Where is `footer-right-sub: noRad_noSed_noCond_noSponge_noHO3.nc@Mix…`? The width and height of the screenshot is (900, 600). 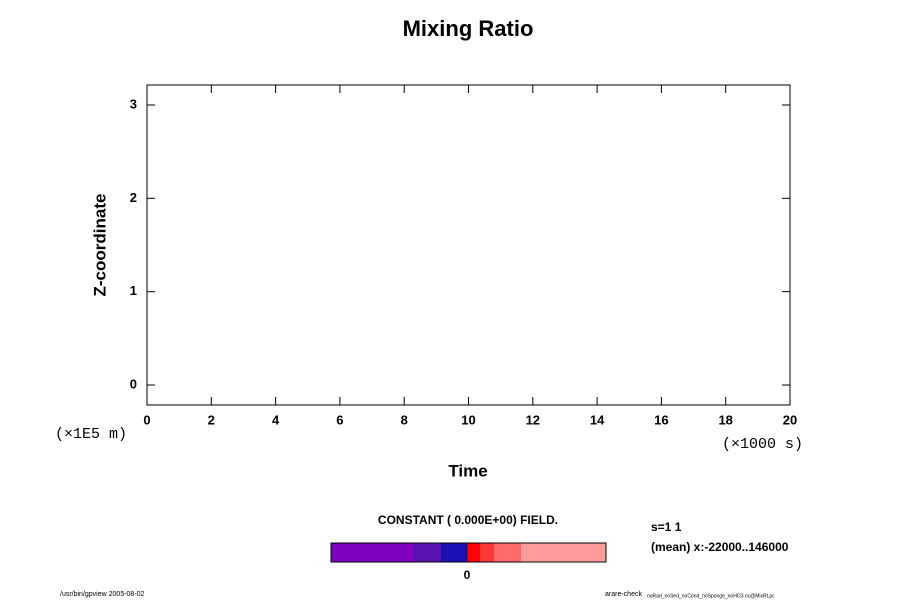
footer-right-sub: noRad_noSed_noCond_noSponge_noHO3.nc@Mix… is located at coordinates (711, 596).